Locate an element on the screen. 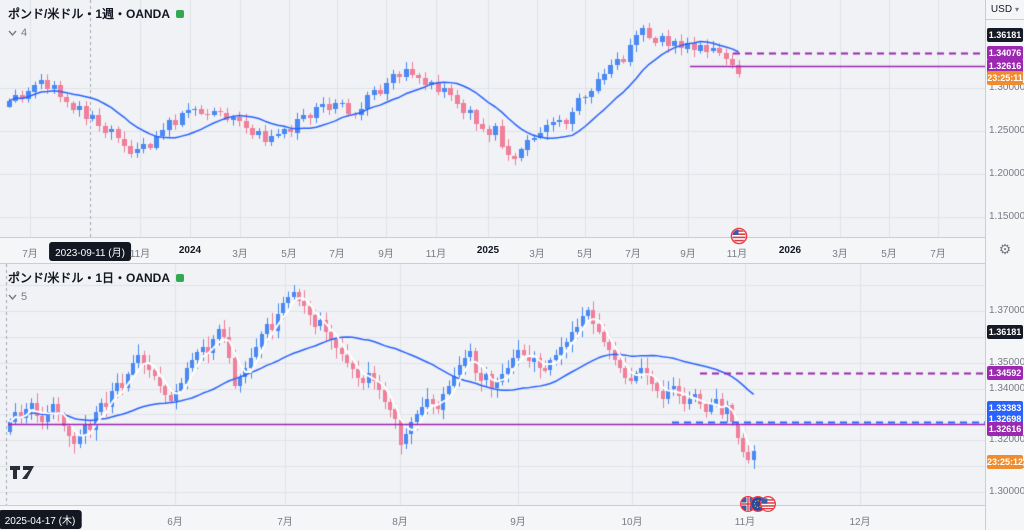 The width and height of the screenshot is (1024, 530). symbol-title-weekly: ポンド/米ドル・1週・OANDA is located at coordinates (89, 14).